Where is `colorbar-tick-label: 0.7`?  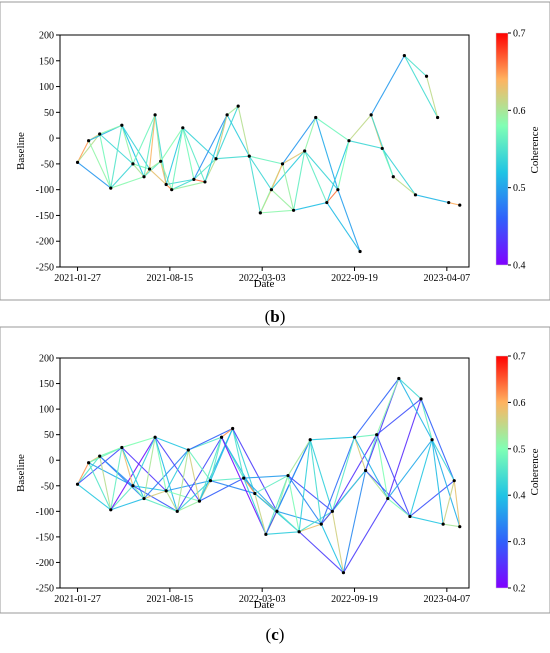
colorbar-tick-label: 0.7 is located at coordinates (519, 34).